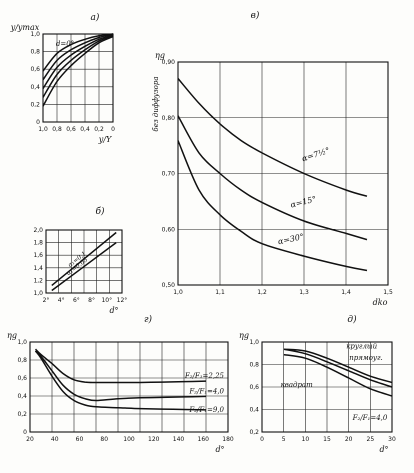 Image resolution: width=414 pixels, height=473 pixels. Describe the element at coordinates (156, 103) in the screenshot. I see `side-label: без диффузора` at that location.